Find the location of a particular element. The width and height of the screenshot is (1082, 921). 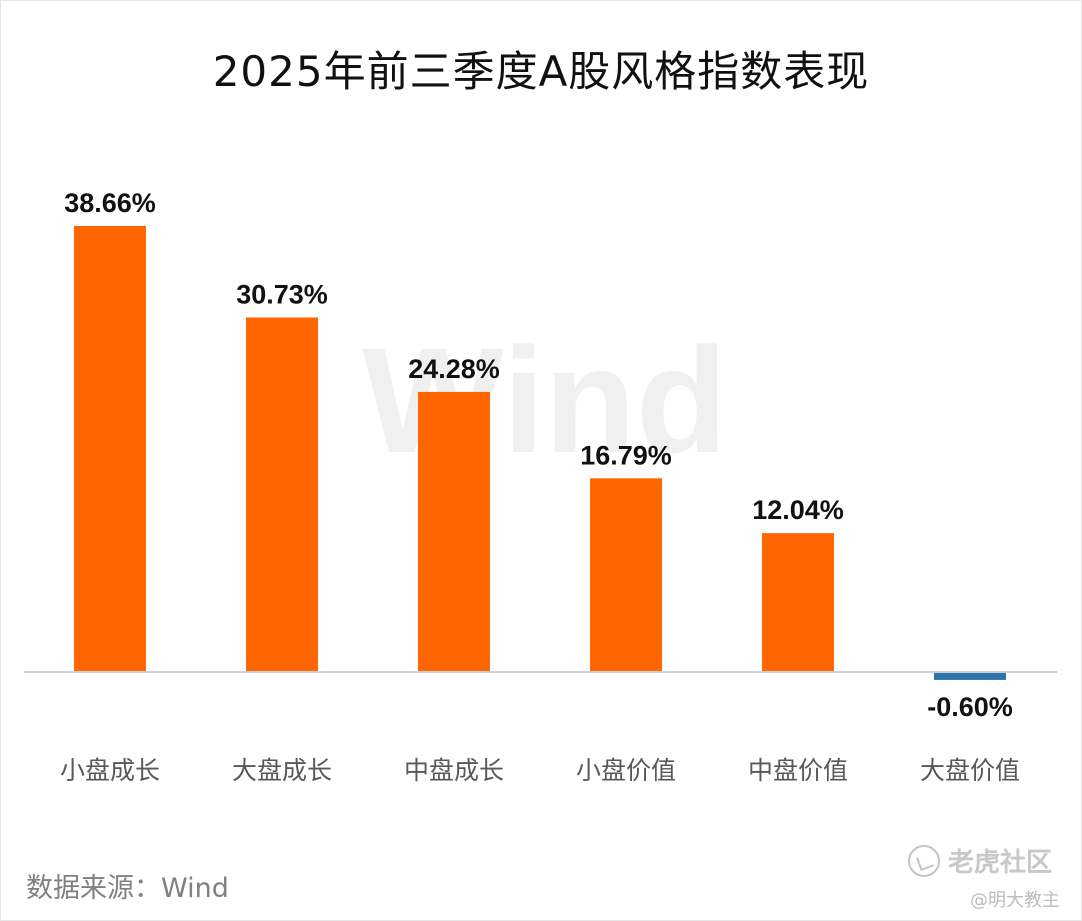

category-label-3: 小盘价值 is located at coordinates (626, 770).